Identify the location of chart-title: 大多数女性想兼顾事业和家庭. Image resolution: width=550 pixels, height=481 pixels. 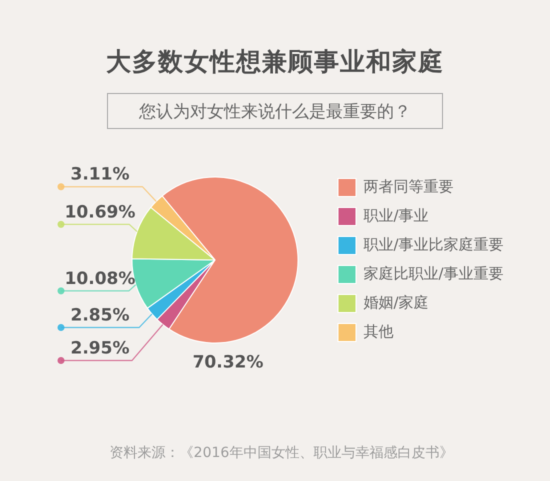
(275, 62).